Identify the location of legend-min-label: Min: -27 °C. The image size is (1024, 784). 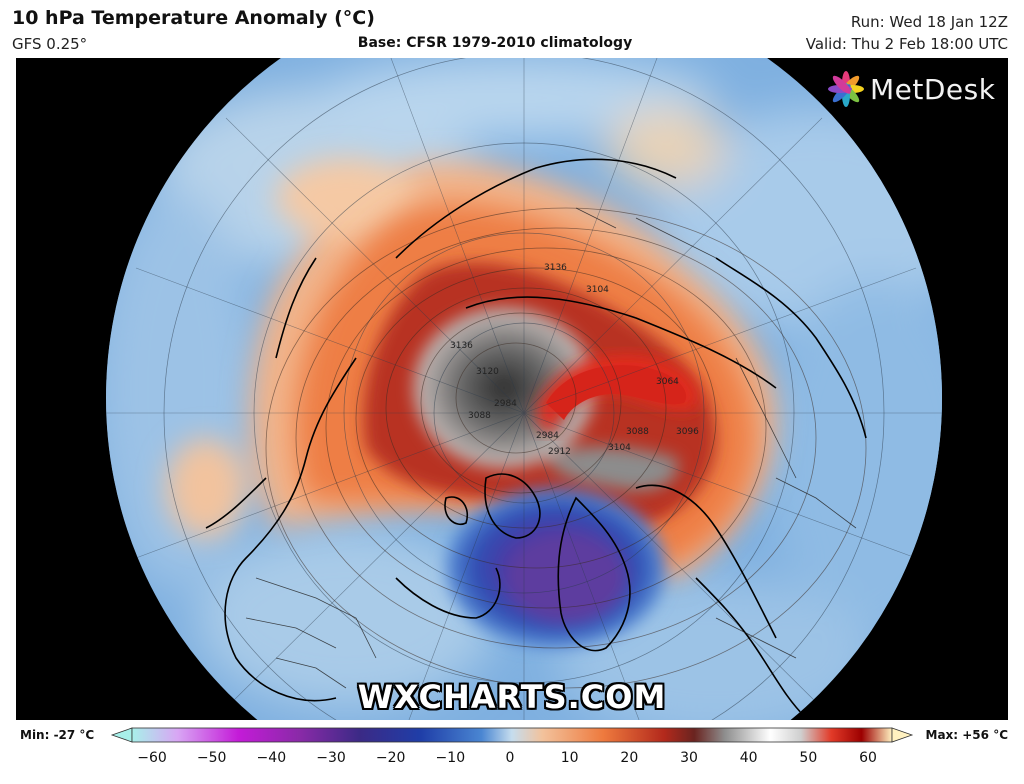
(57, 735).